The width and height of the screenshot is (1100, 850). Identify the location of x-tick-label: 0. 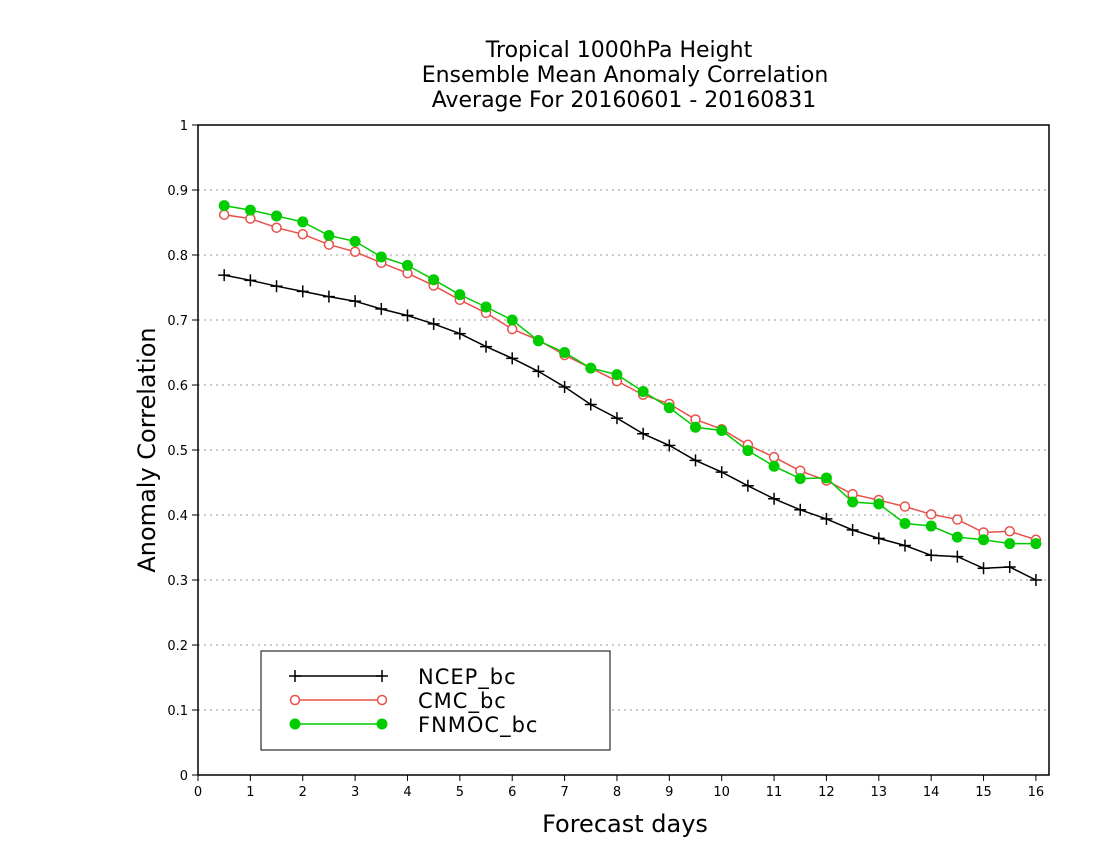
(198, 792).